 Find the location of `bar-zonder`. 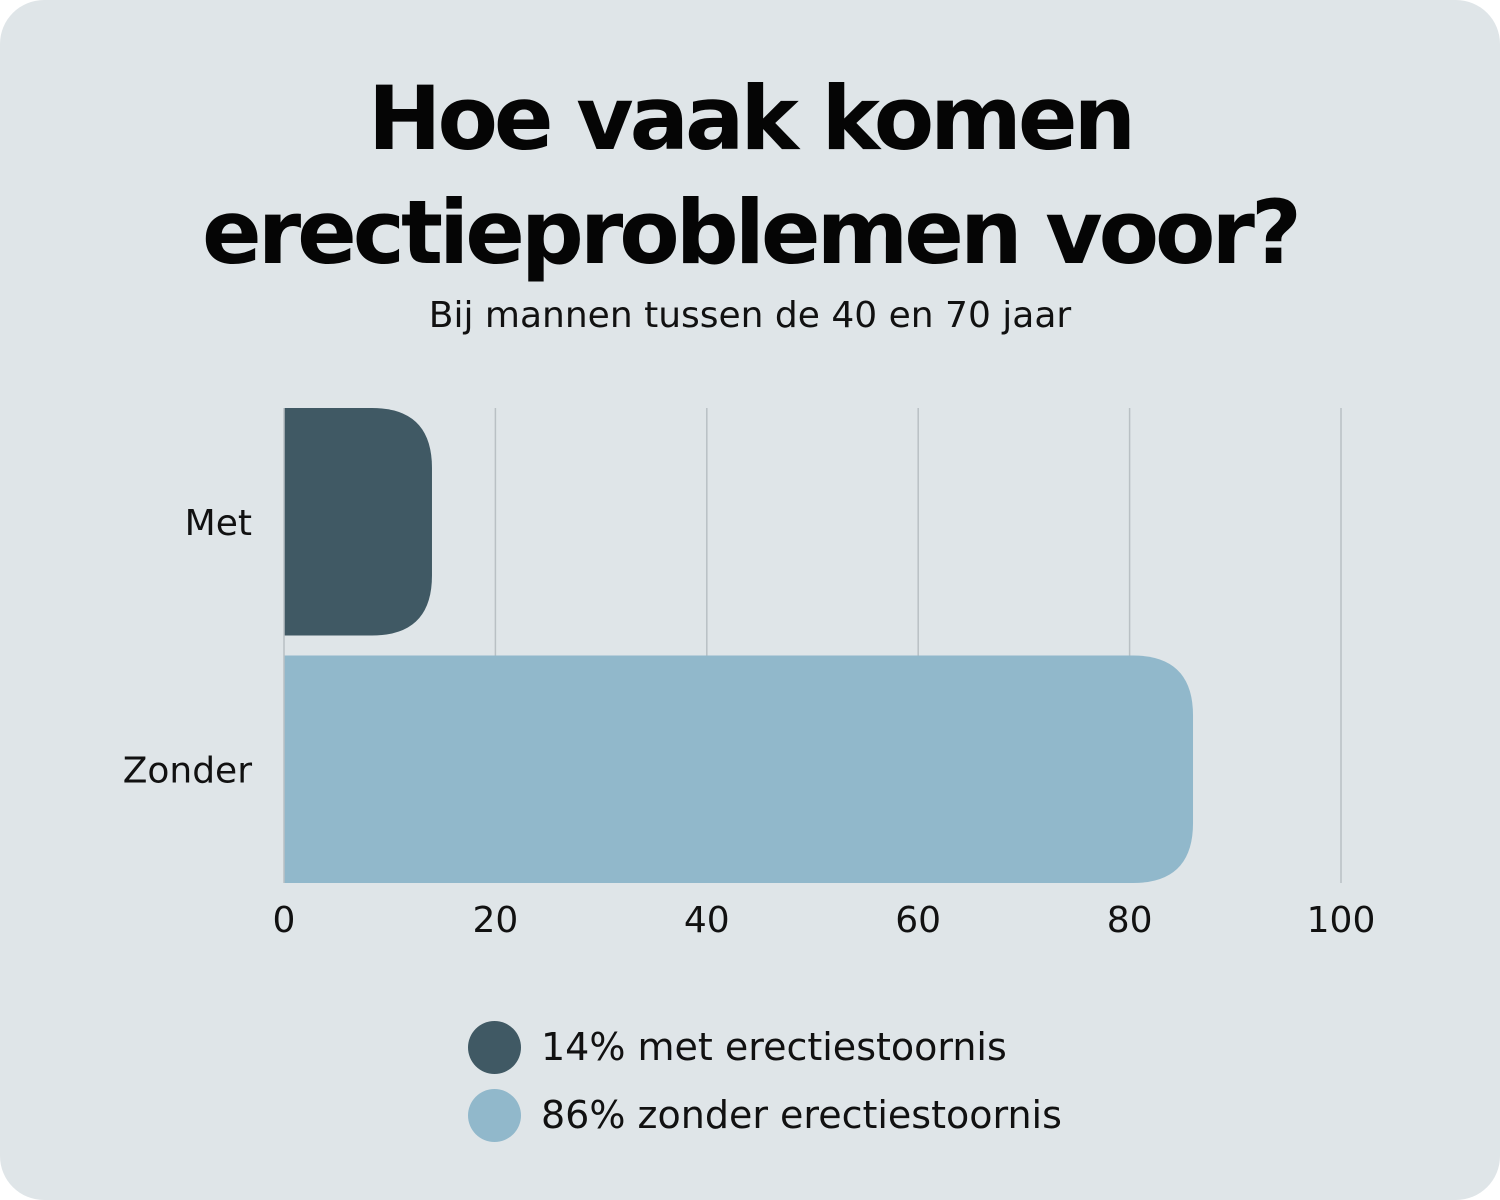

bar-zonder is located at coordinates (739, 769).